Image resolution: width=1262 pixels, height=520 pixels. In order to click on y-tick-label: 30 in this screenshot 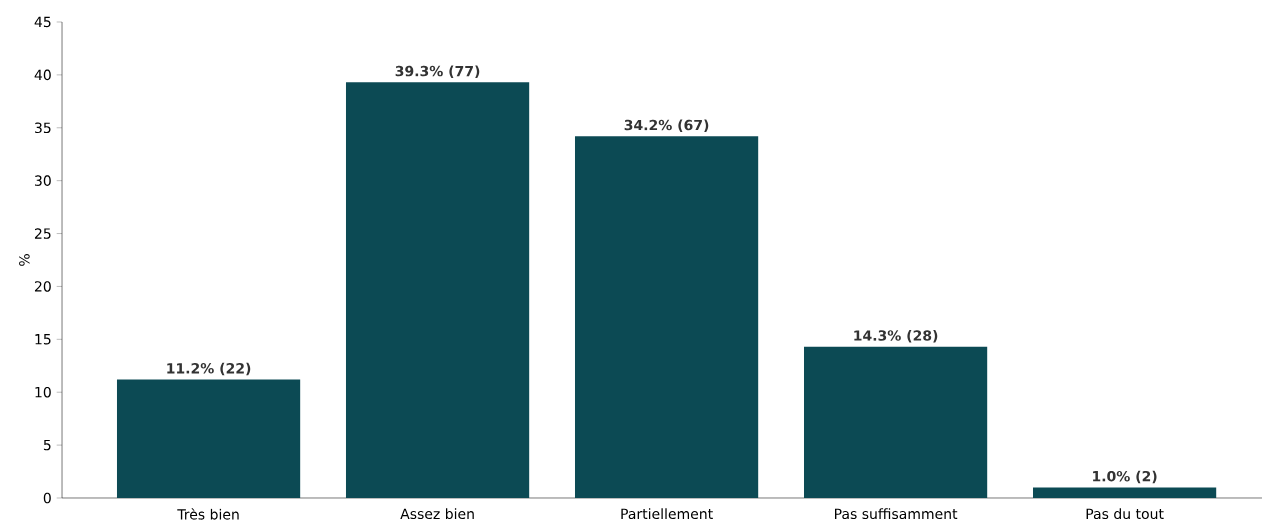, I will do `click(43, 180)`.